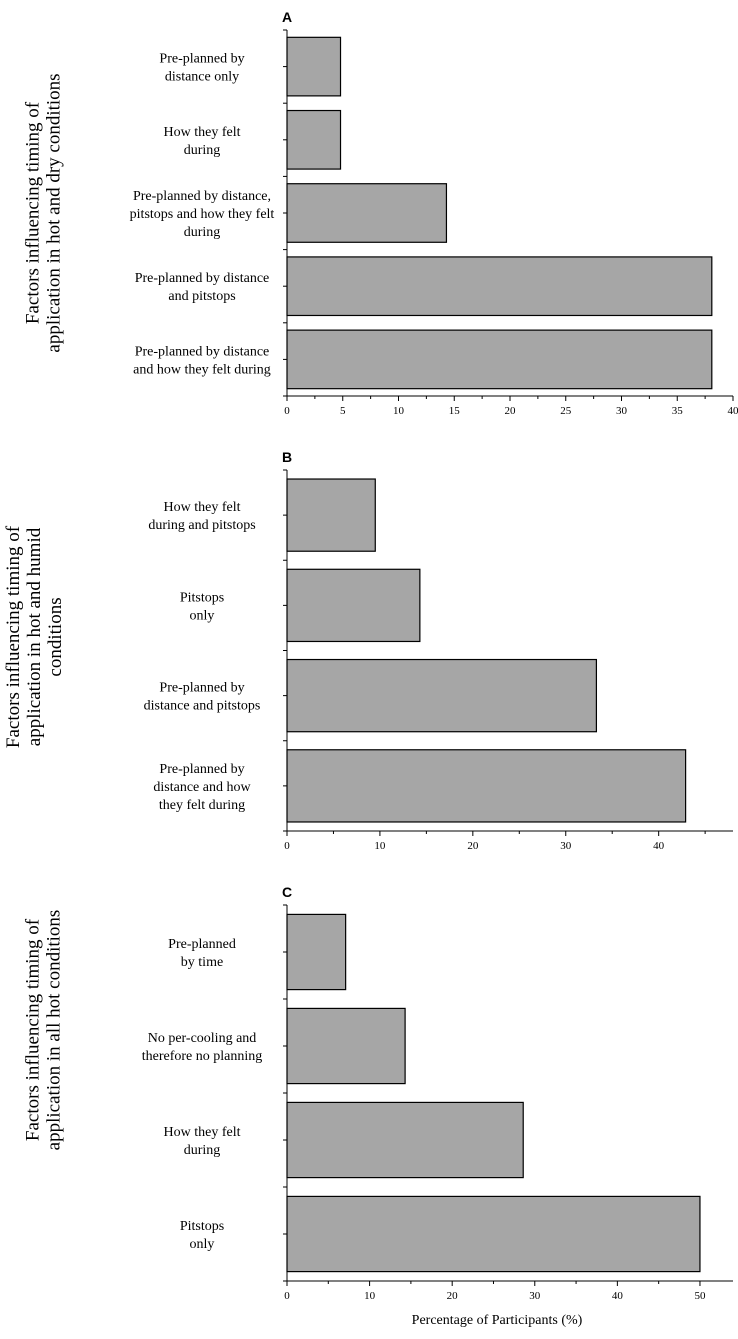  What do you see at coordinates (202, 706) in the screenshot?
I see `category-label-line: distance and pitstops` at bounding box center [202, 706].